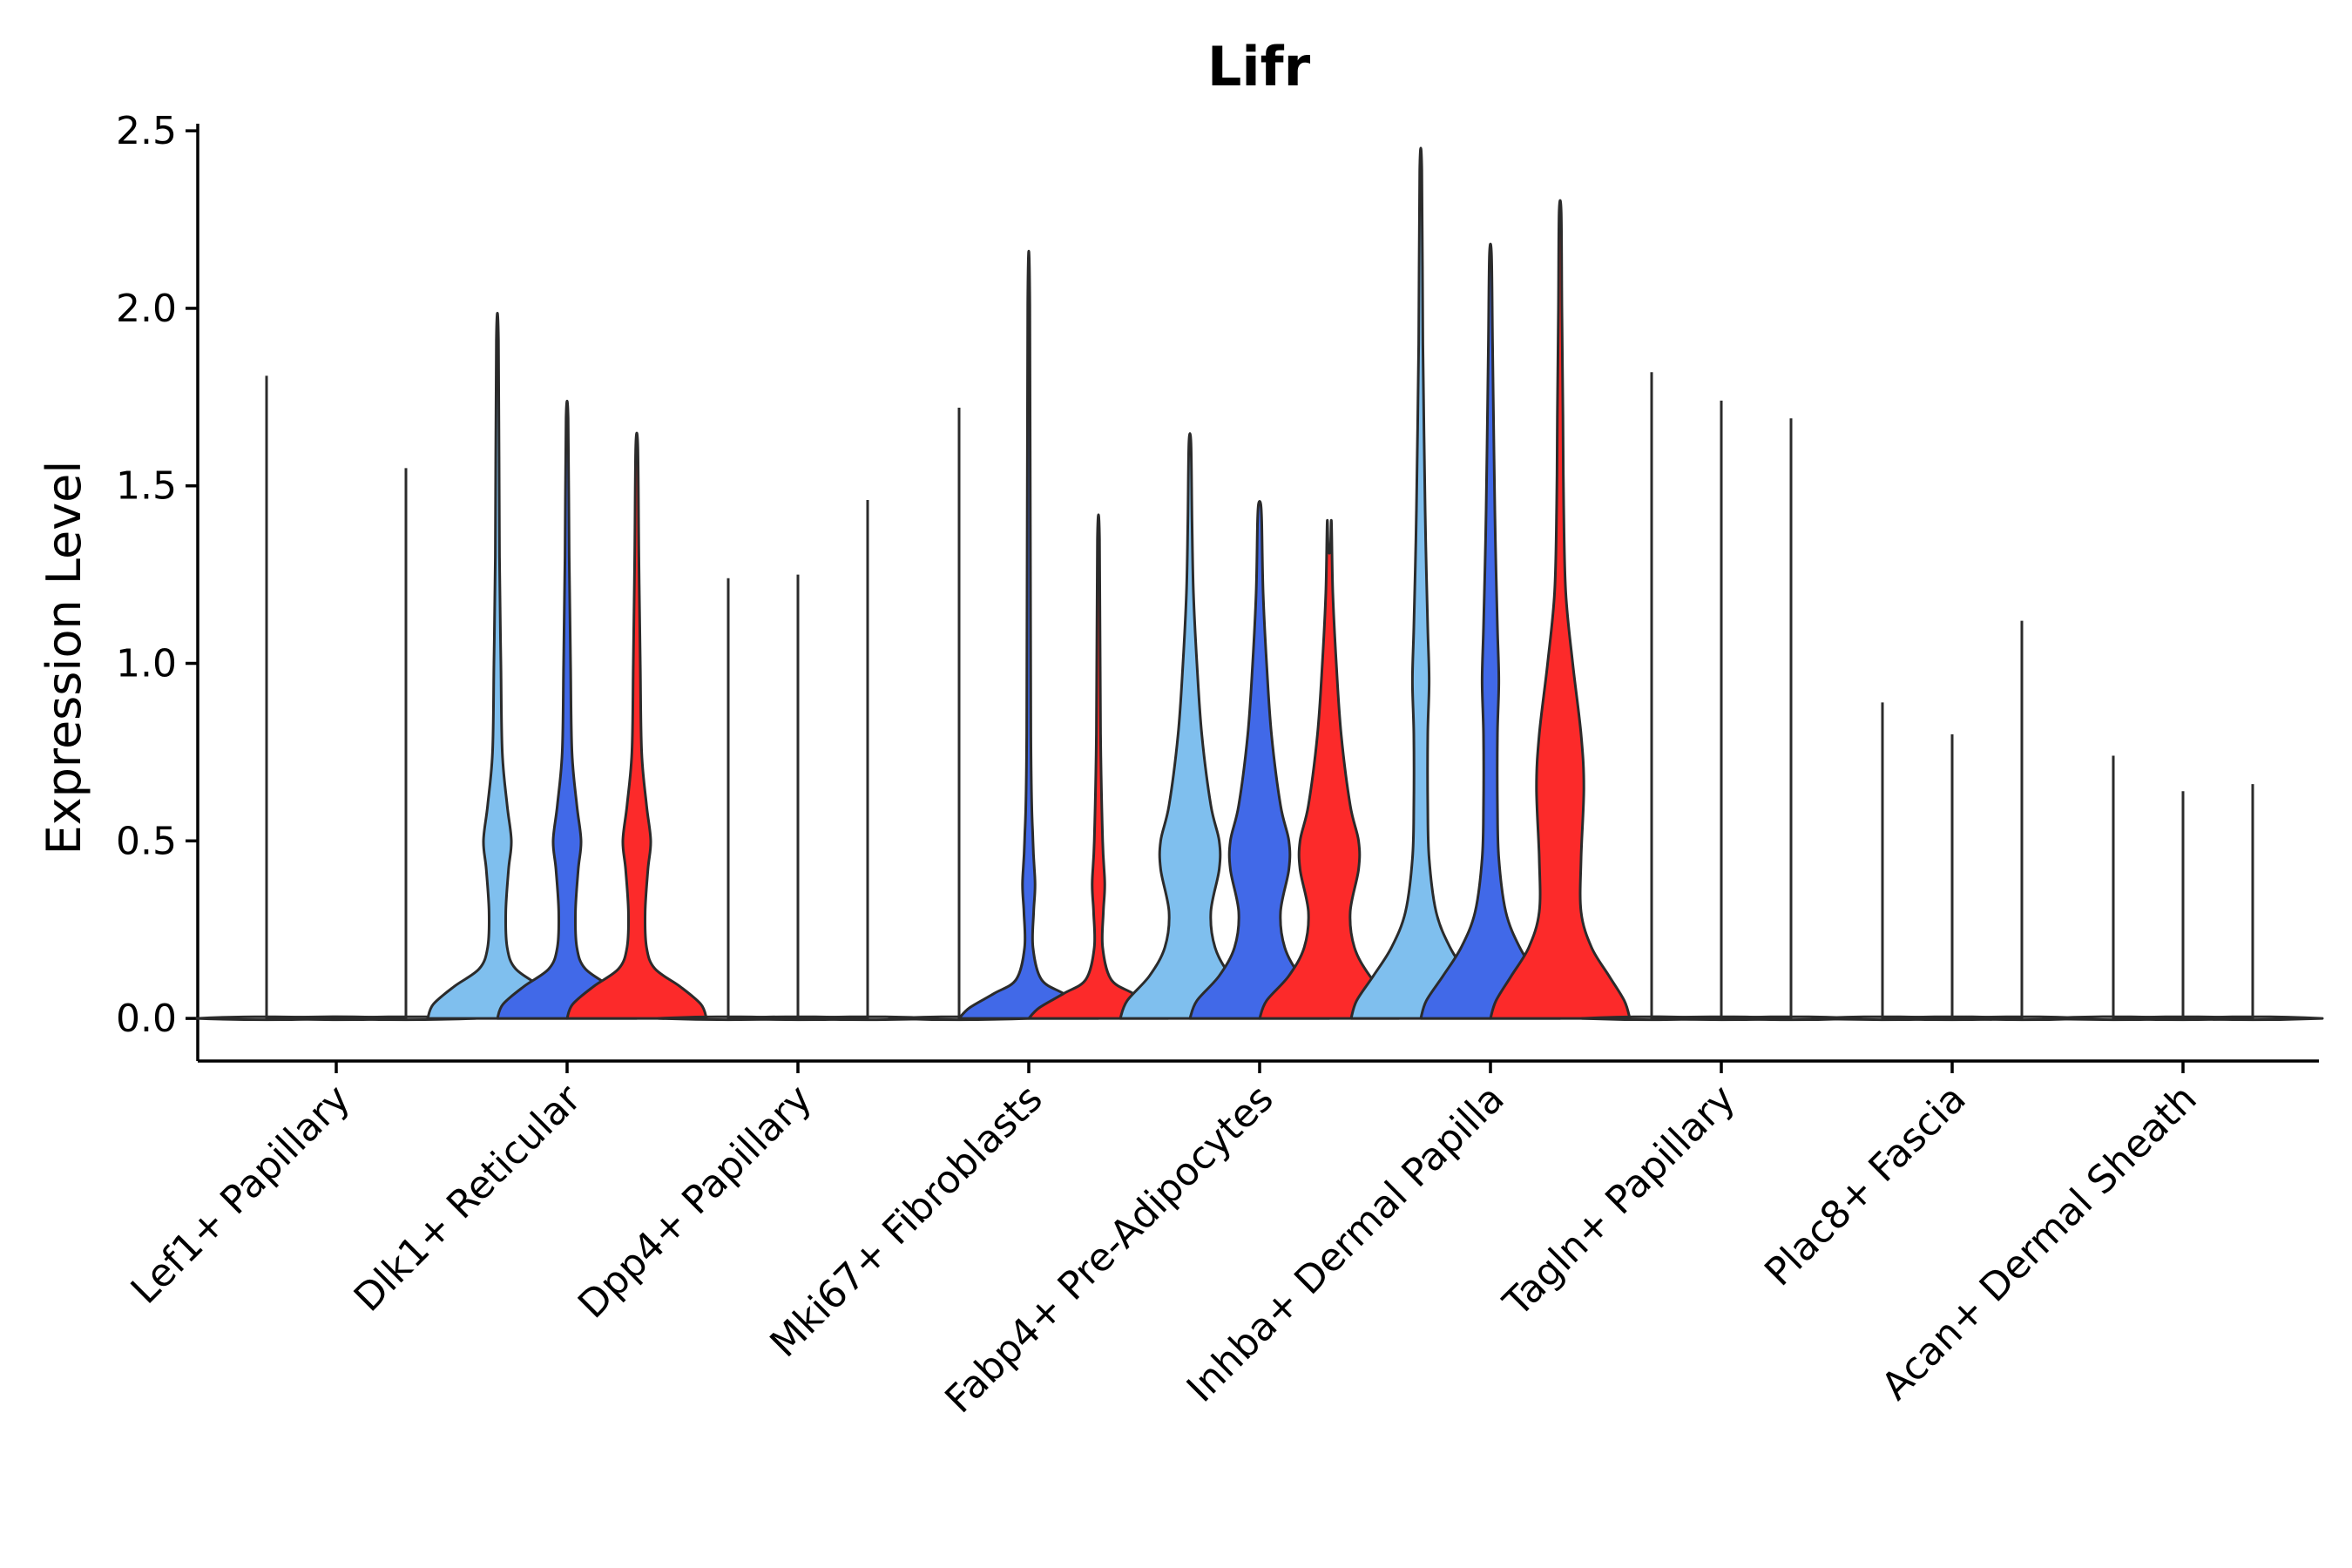 This screenshot has height=1568, width=2352. I want to click on y-tick-label: 1.5, so click(146, 486).